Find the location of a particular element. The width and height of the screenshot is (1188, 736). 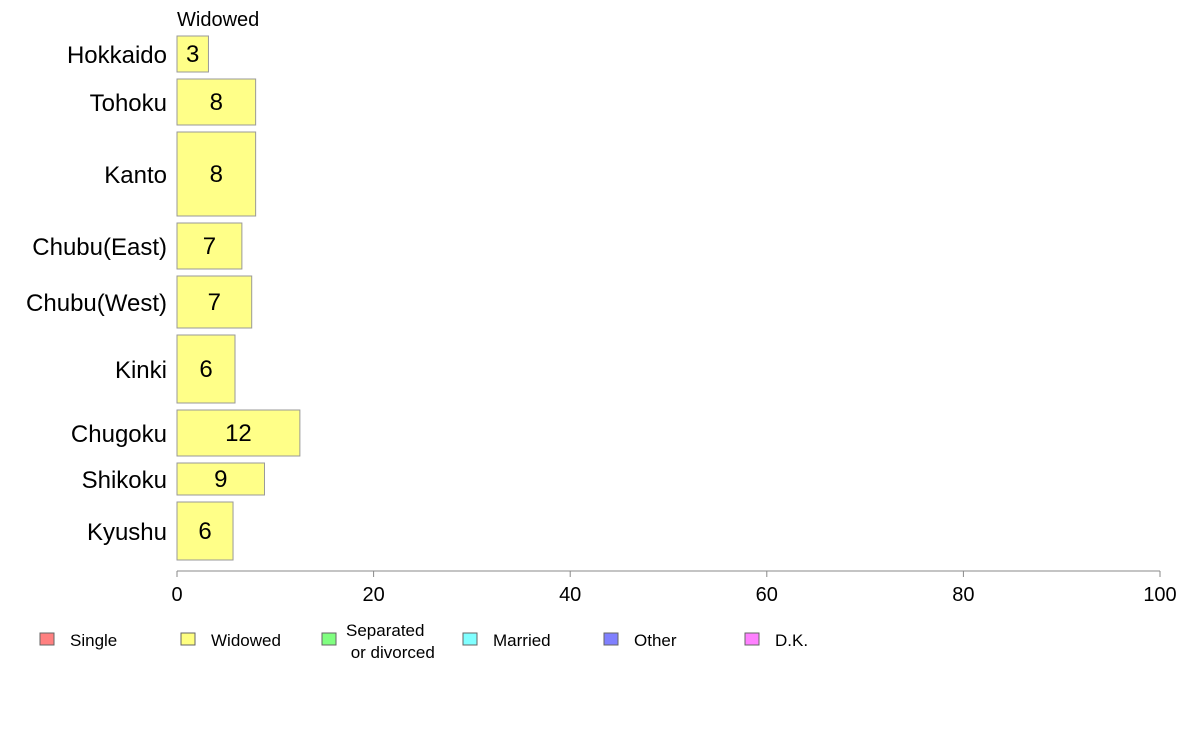

bar-shikoku is located at coordinates (220, 479).